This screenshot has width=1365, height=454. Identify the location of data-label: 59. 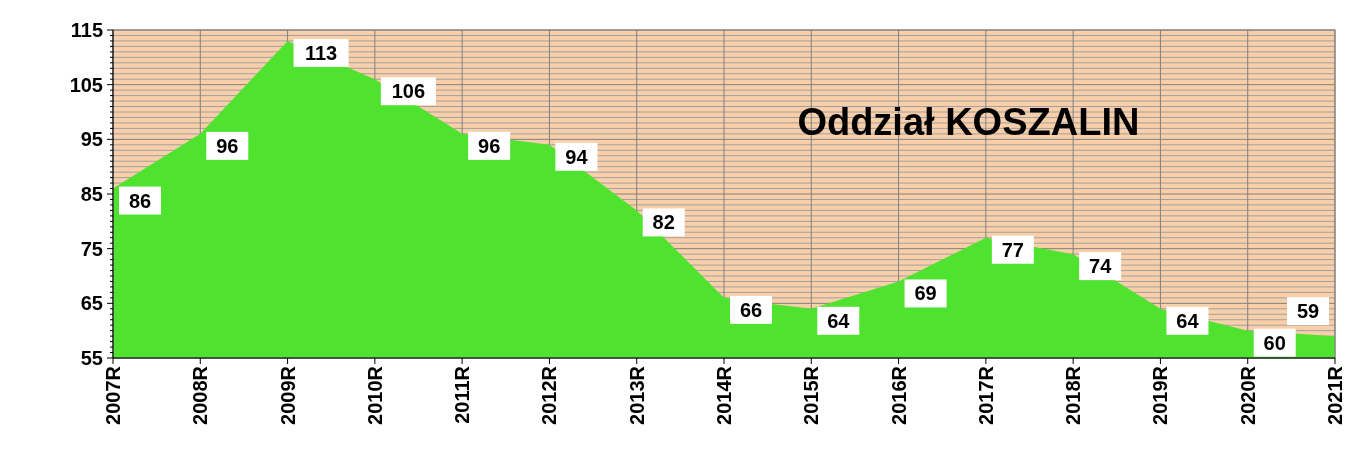
(1308, 311).